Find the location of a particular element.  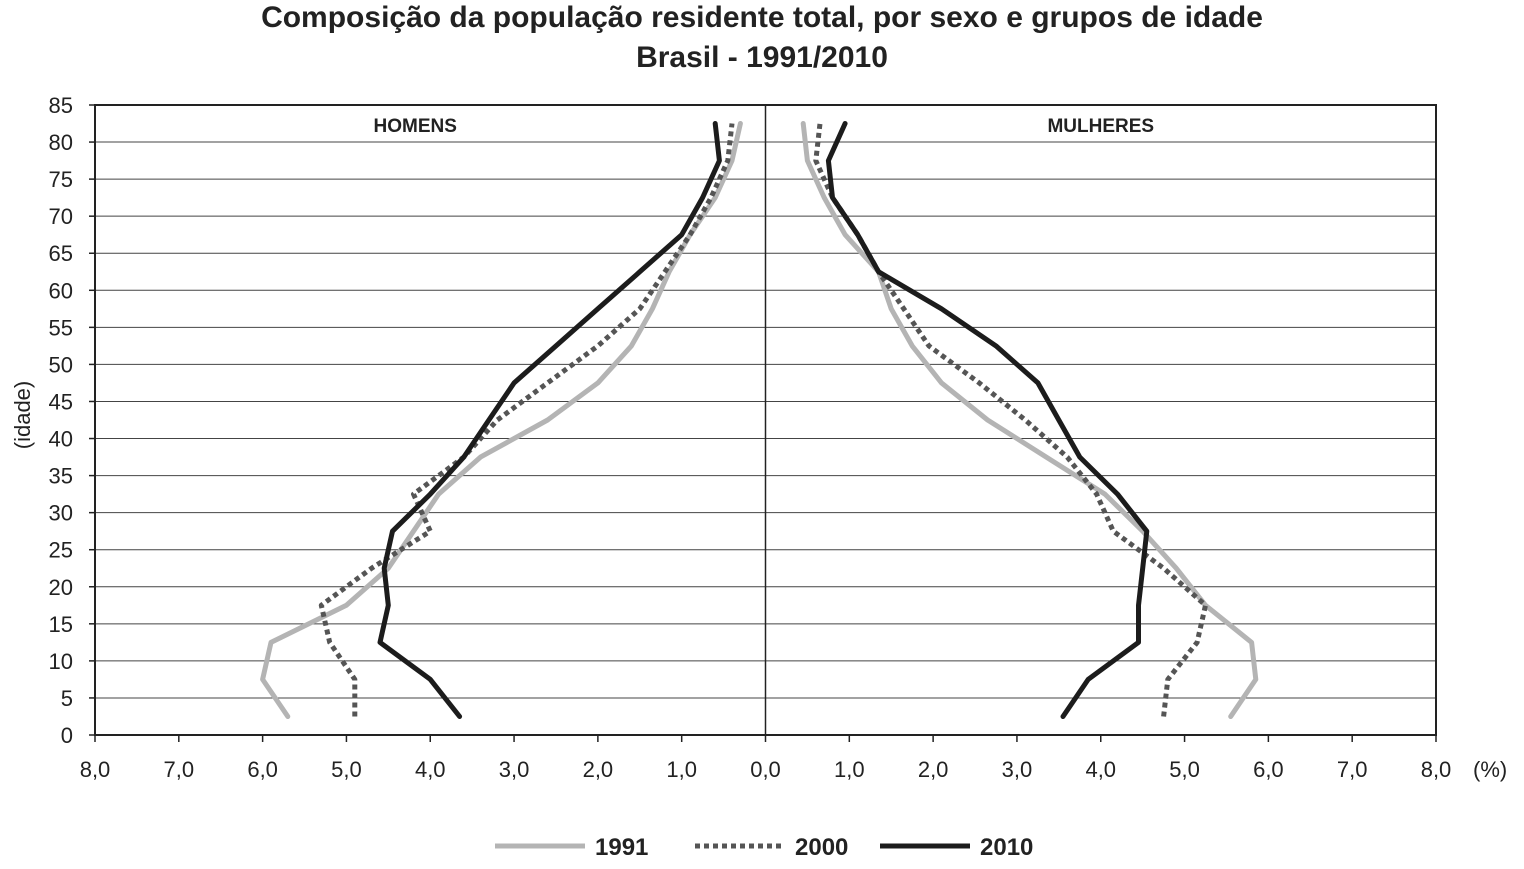

legend-label-2010: 2010 is located at coordinates (1006, 847).